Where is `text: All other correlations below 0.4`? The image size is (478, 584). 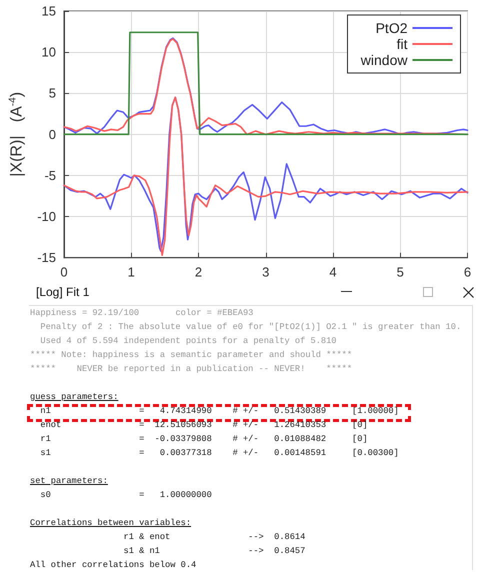
text: All other correlations below 0.4 is located at coordinates (113, 565).